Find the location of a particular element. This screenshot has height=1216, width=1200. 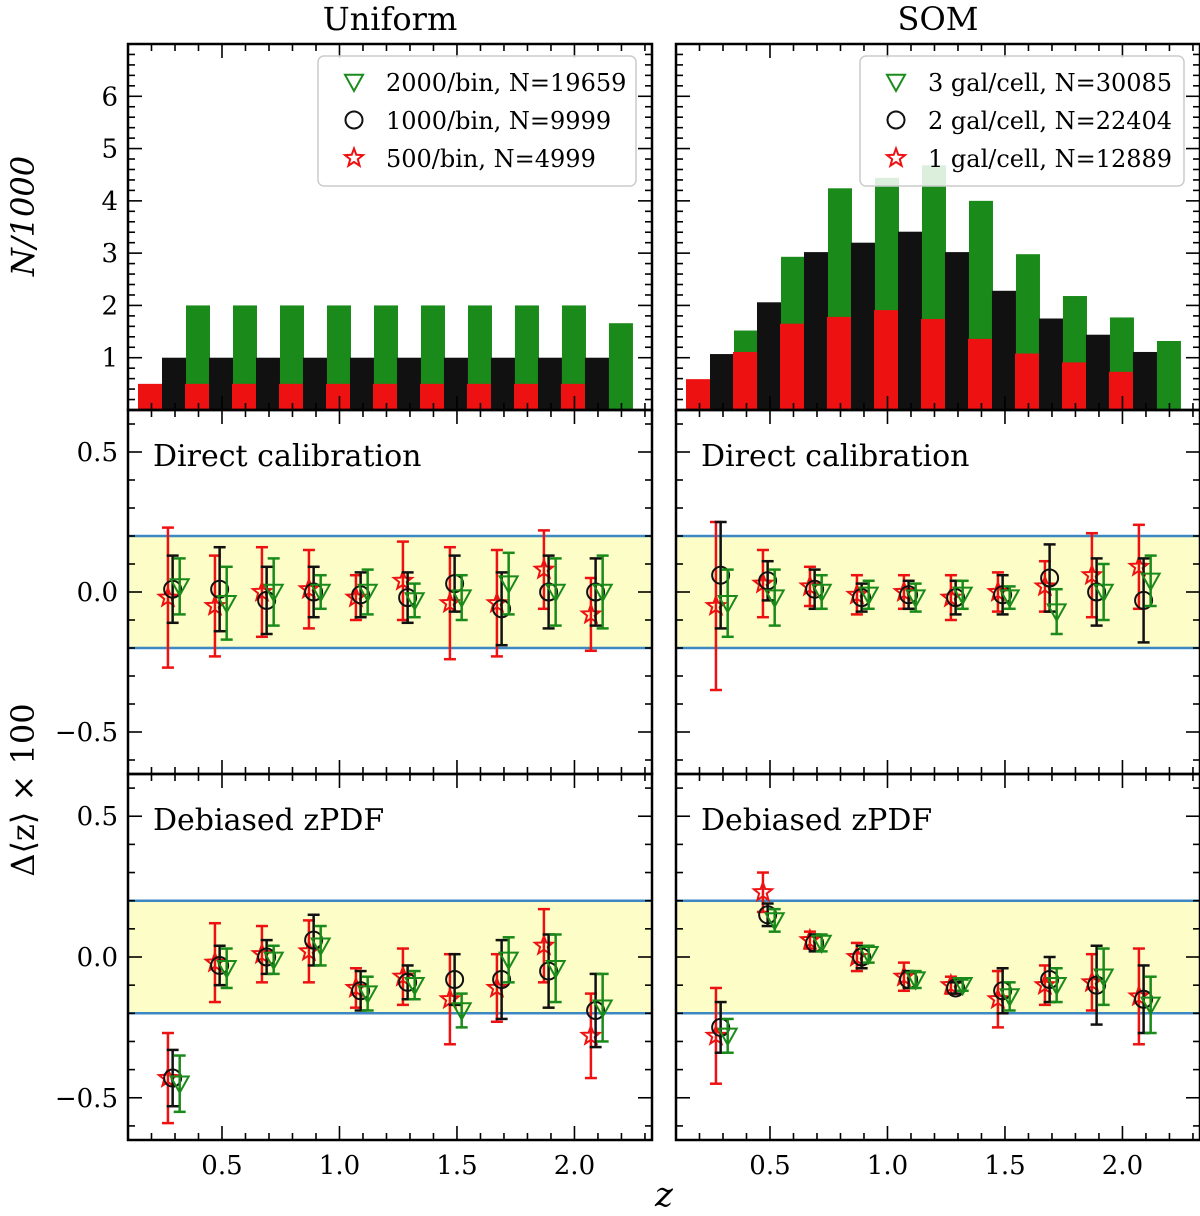

legend-box is located at coordinates (477, 121).